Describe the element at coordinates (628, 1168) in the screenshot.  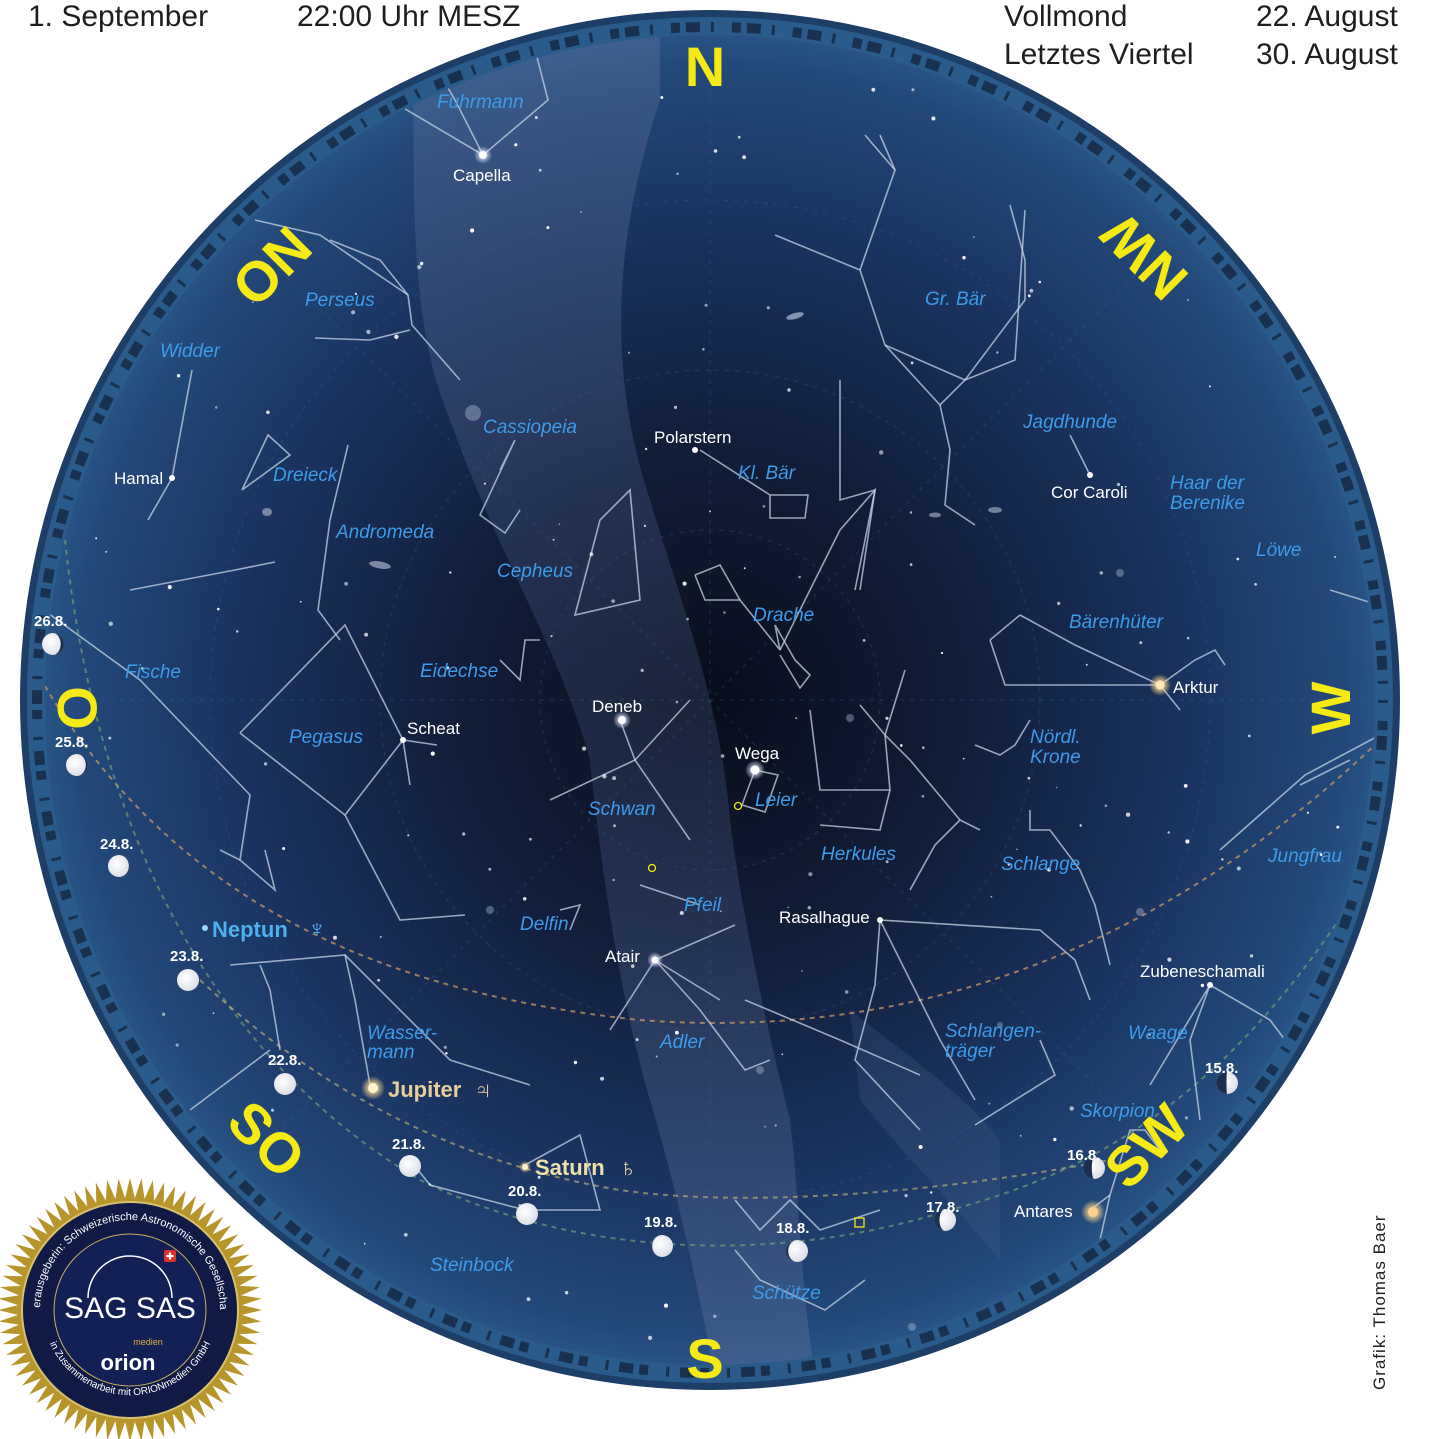
I see `saturn-symbol: ♄` at that location.